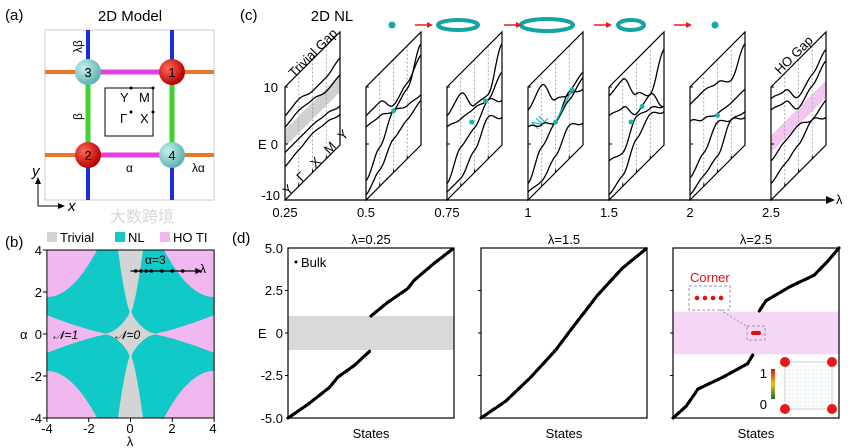 This screenshot has height=448, width=855. I want to click on corner-label: Corner, so click(710, 277).